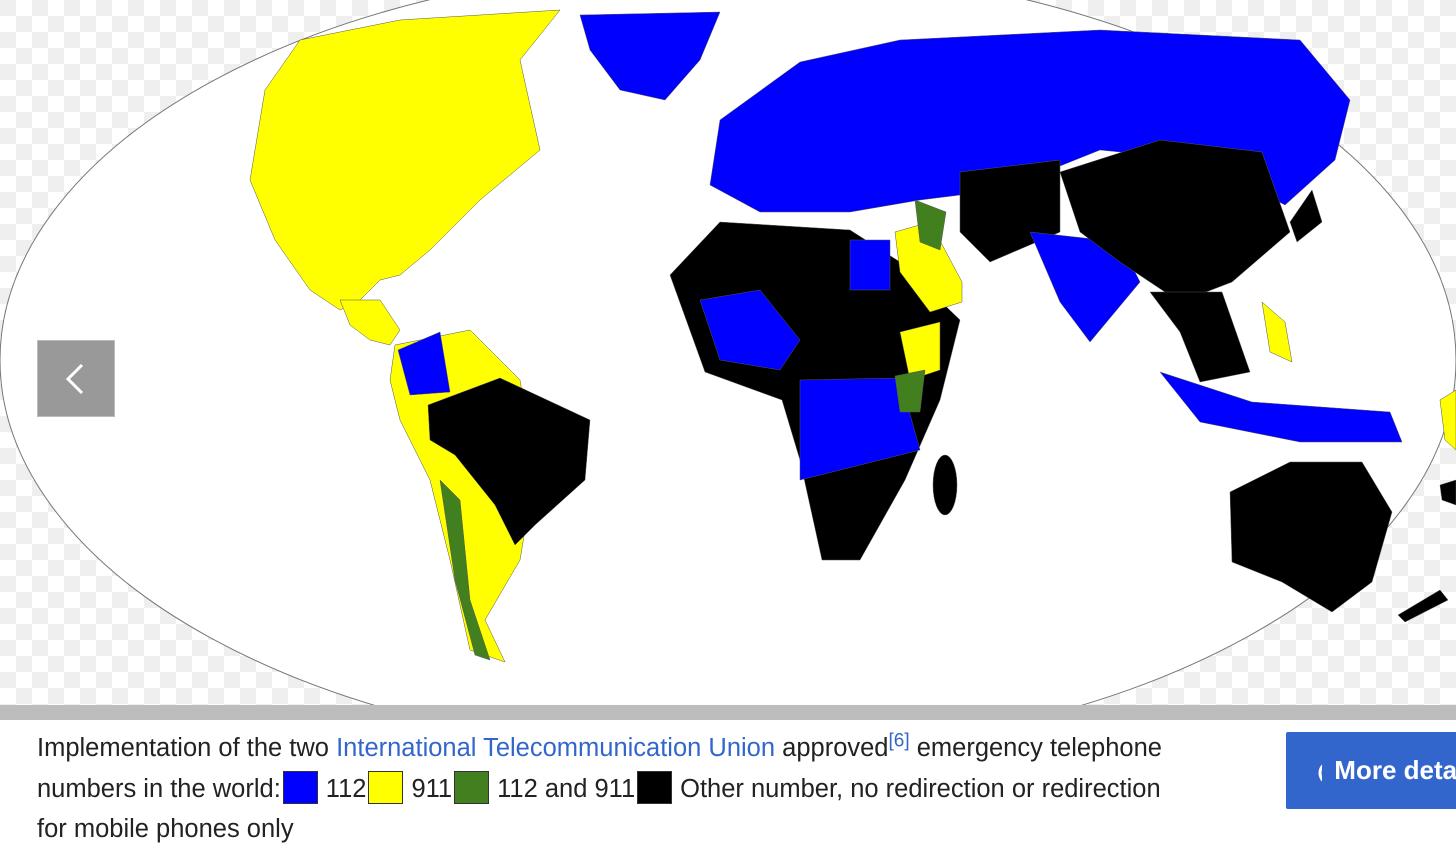 This screenshot has height=856, width=1456. I want to click on legend-label: 911, so click(432, 788).